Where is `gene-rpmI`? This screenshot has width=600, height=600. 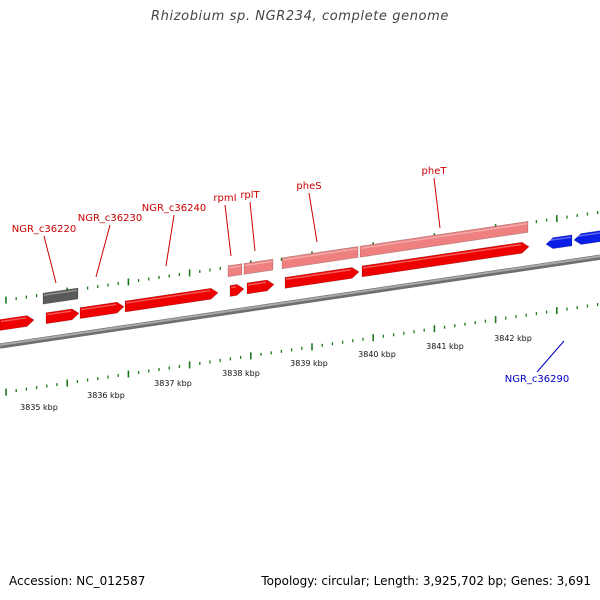 gene-rpmI is located at coordinates (237, 290).